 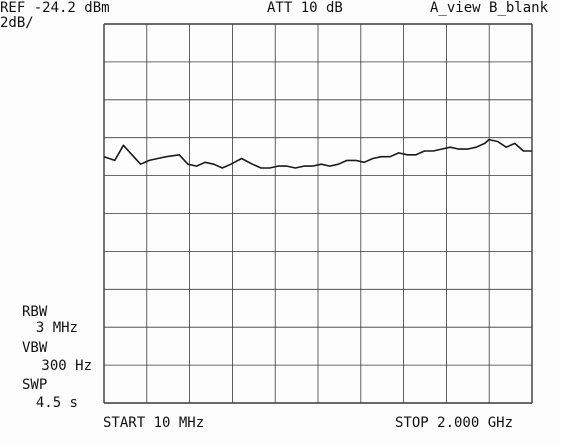 I want to click on trace-view-mode: A_view B_blank, so click(x=489, y=8).